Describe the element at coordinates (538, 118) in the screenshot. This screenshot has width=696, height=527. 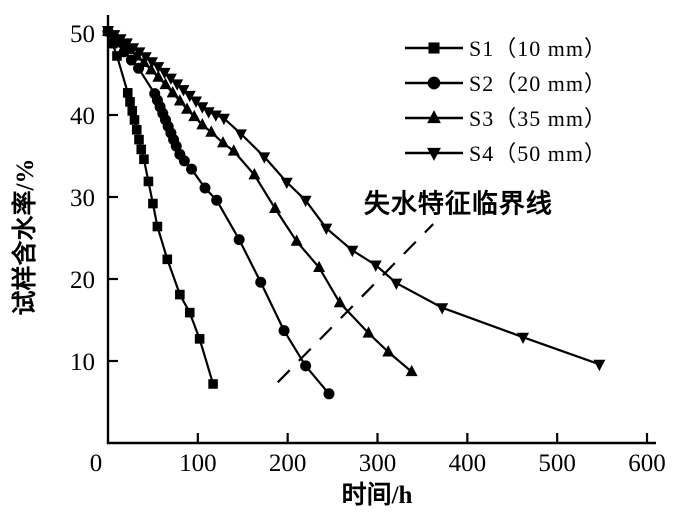
I see `legend-label-s3: S3（35 mm）` at that location.